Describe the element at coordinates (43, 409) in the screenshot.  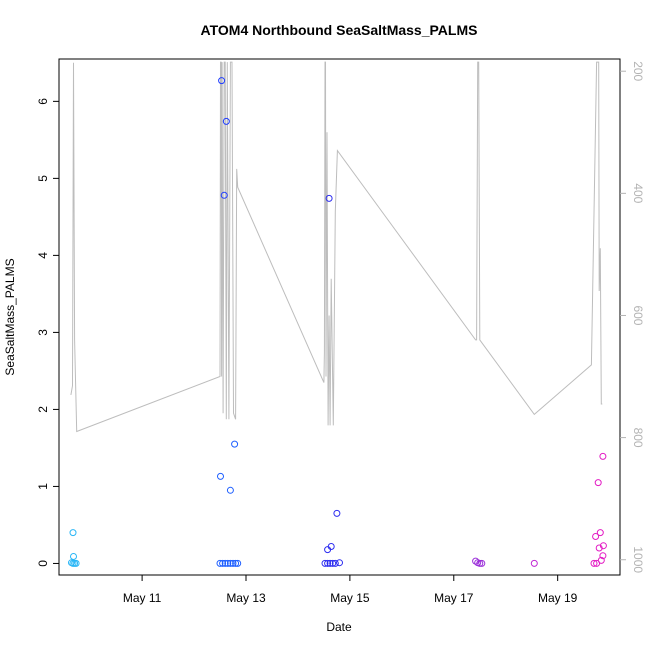
I see `y-tick-label: 2` at that location.